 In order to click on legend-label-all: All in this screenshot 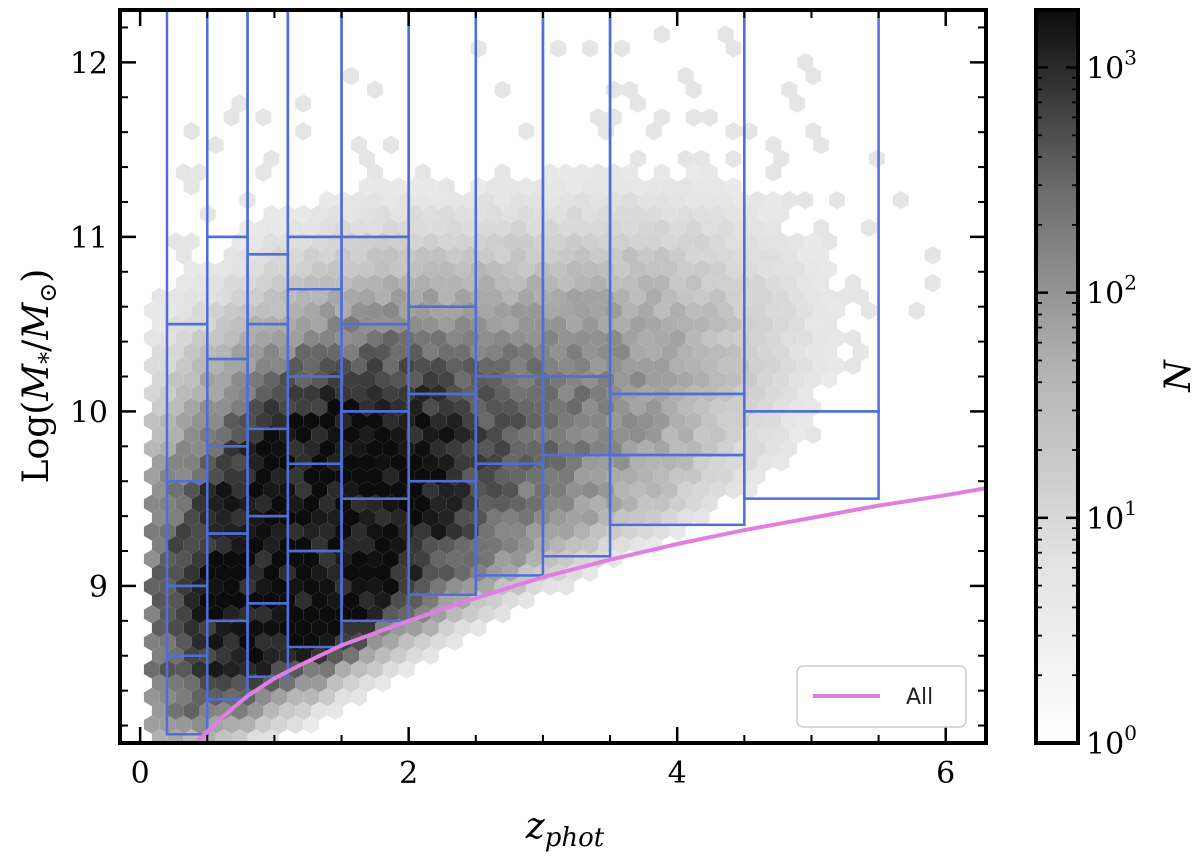, I will do `click(919, 697)`.